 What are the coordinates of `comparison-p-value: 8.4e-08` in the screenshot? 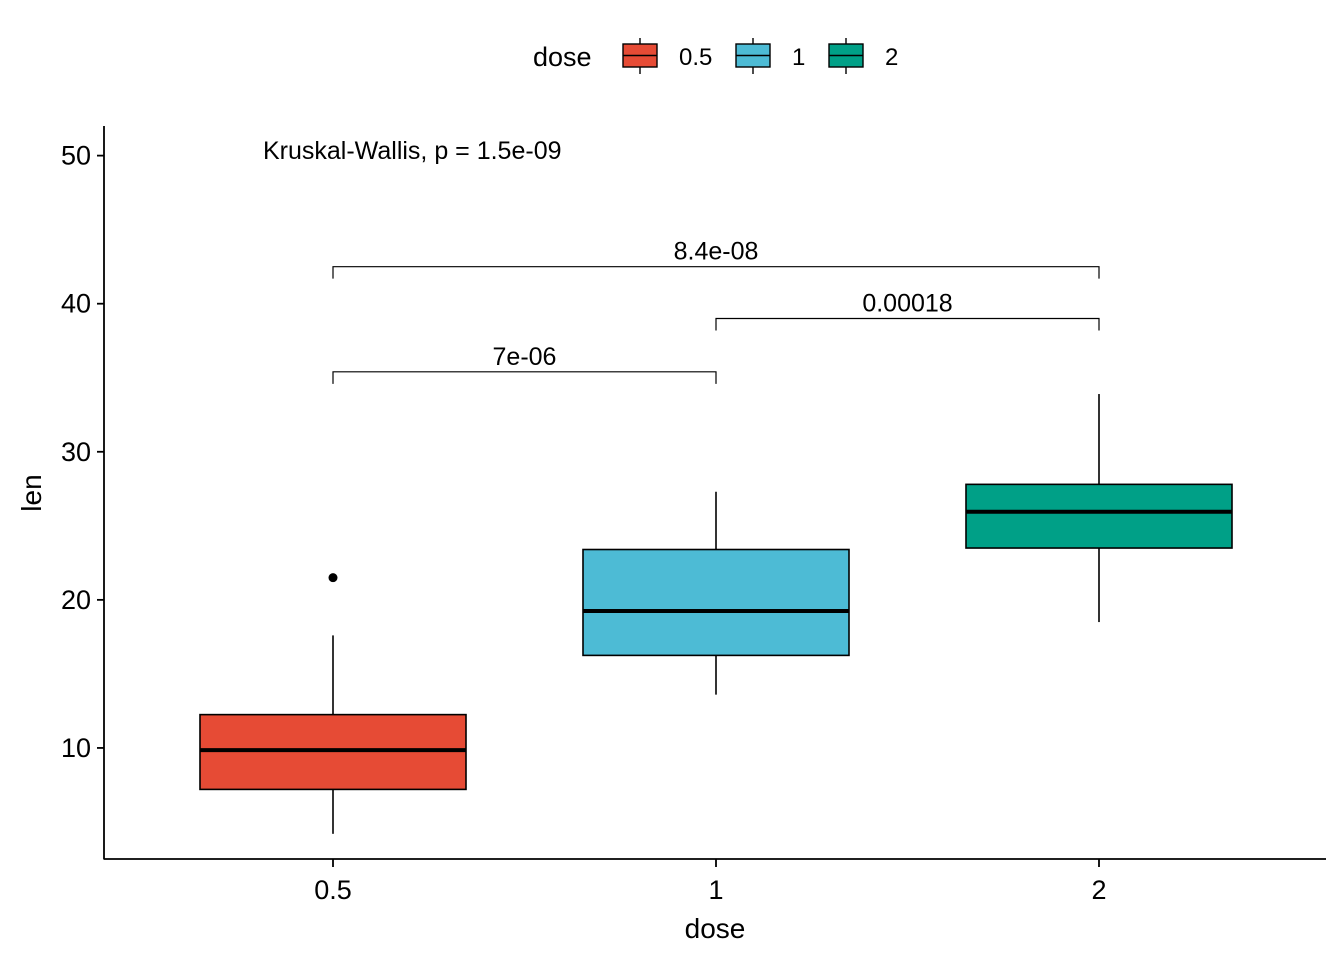 It's located at (716, 252).